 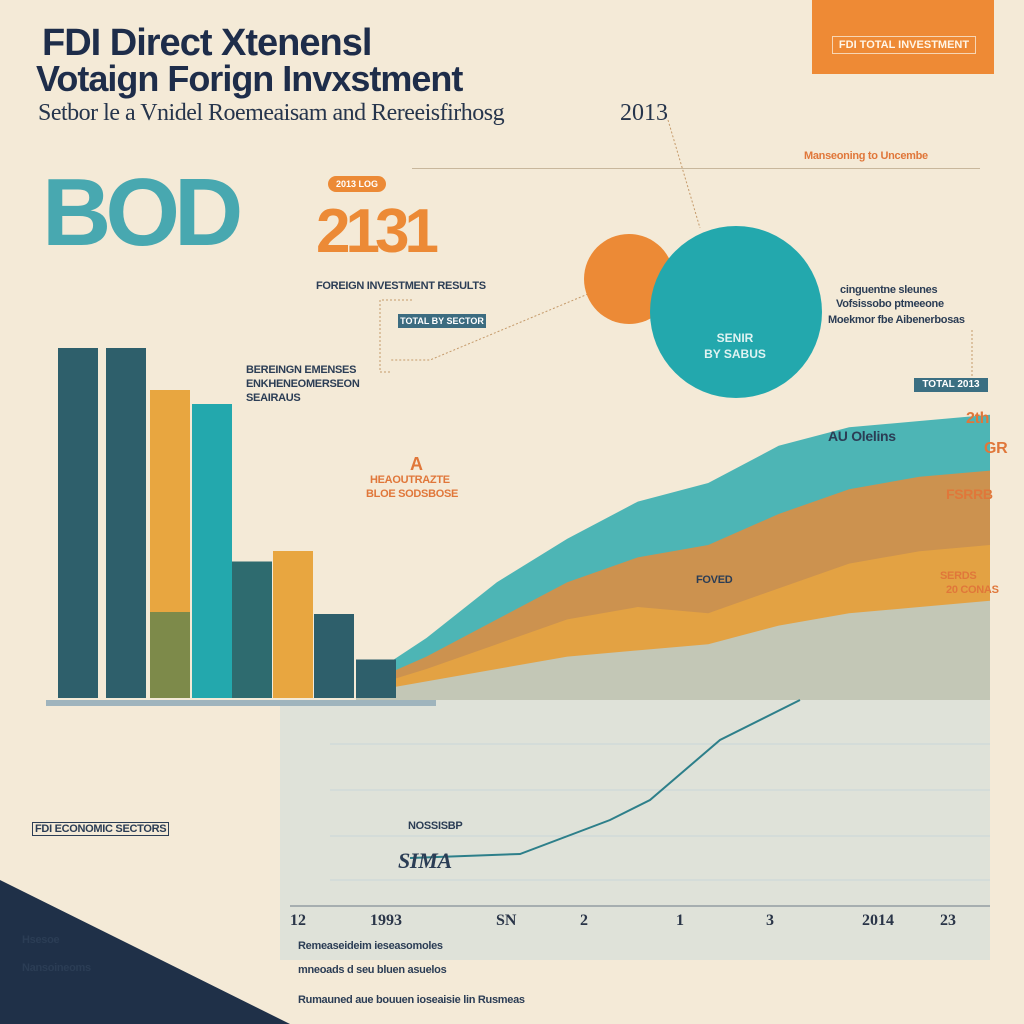 I want to click on x-tick-label: 3, so click(x=770, y=920).